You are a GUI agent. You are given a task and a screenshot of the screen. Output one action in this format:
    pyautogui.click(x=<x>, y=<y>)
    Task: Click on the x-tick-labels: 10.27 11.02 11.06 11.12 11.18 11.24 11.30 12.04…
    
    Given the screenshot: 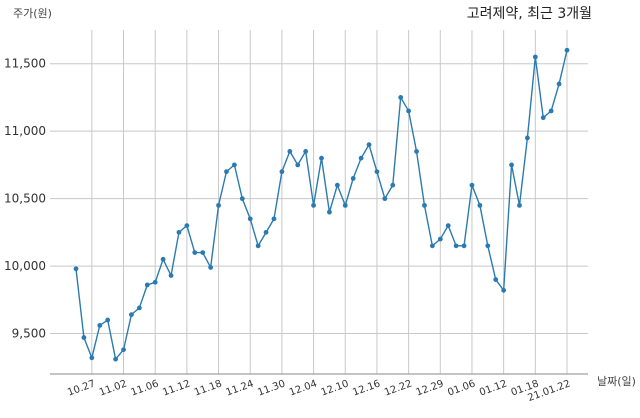 What is the action you would take?
    pyautogui.click(x=319, y=391)
    